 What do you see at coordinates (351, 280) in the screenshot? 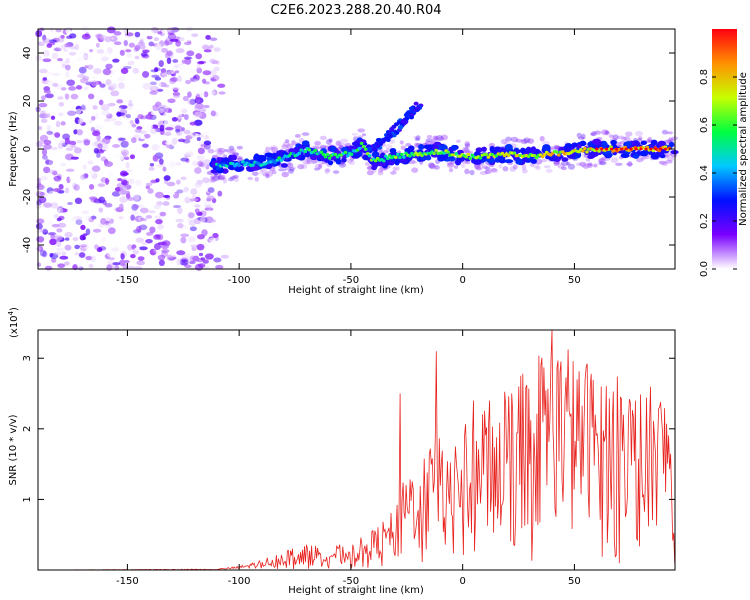
I see `x-tick-label: -50` at bounding box center [351, 280].